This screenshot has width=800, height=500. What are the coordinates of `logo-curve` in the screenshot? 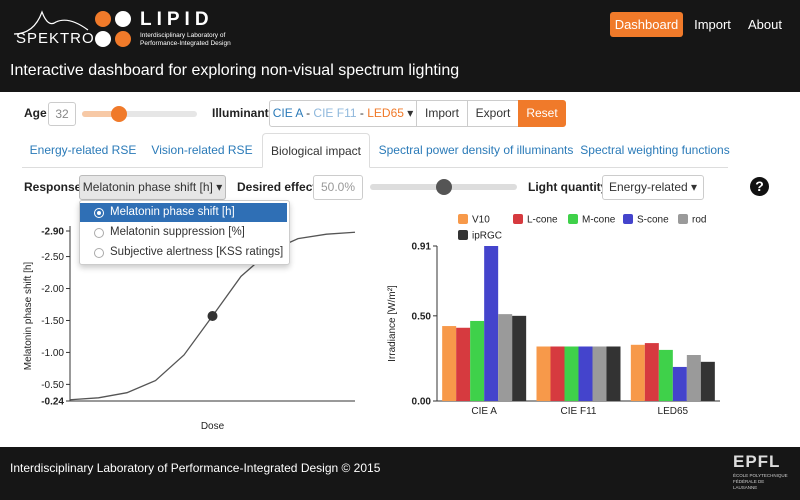 It's located at (51, 22).